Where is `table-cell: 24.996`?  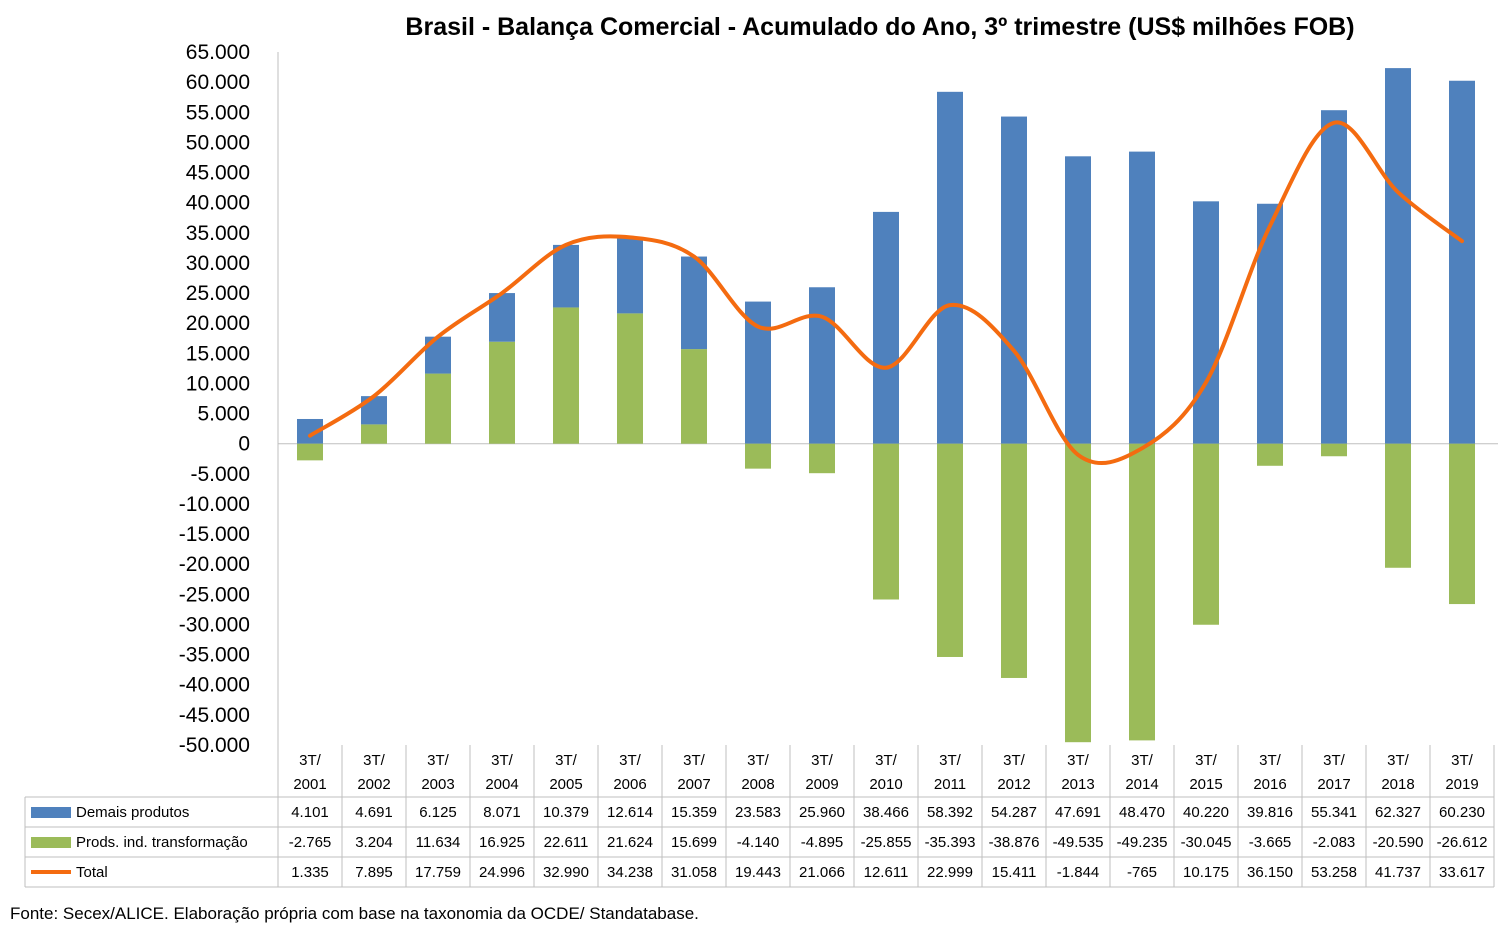 table-cell: 24.996 is located at coordinates (502, 872).